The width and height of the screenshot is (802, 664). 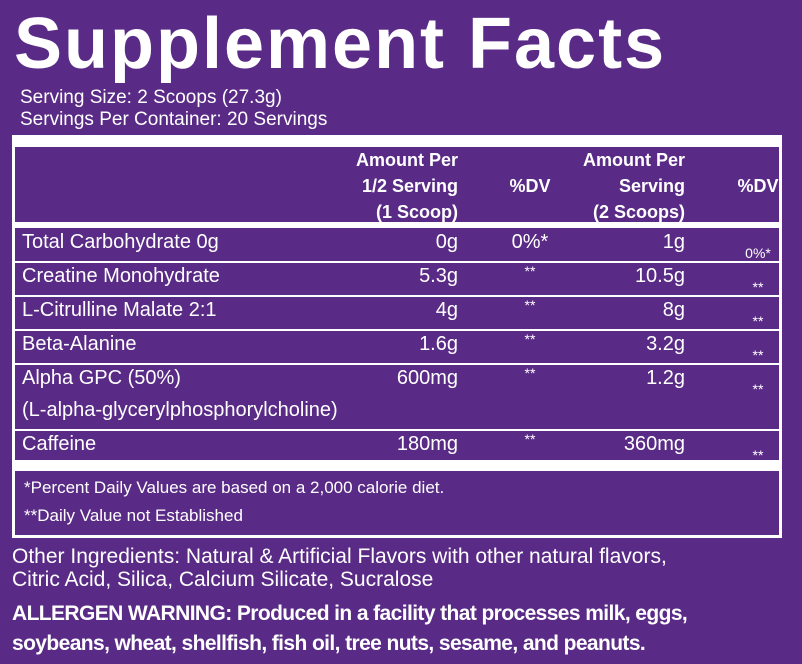 I want to click on amount-half: 180mg, so click(x=427, y=444).